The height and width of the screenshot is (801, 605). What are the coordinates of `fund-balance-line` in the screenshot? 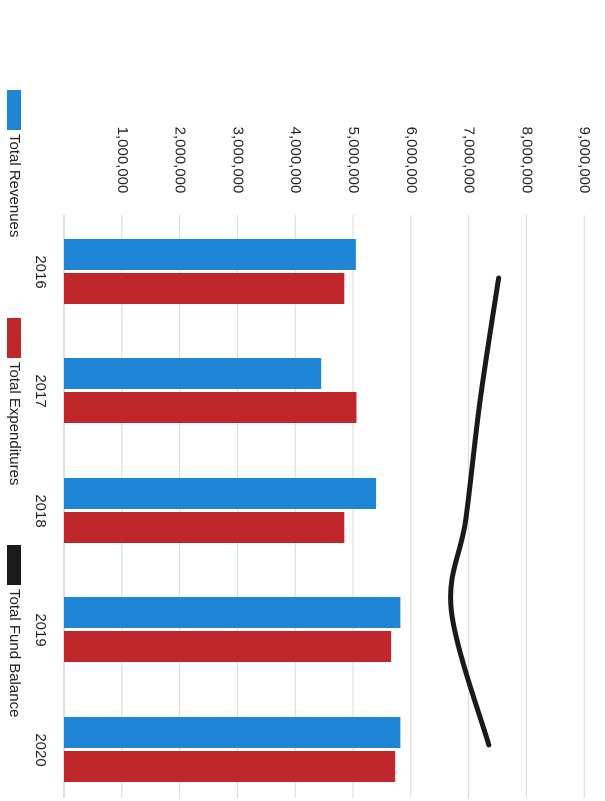 It's located at (475, 511).